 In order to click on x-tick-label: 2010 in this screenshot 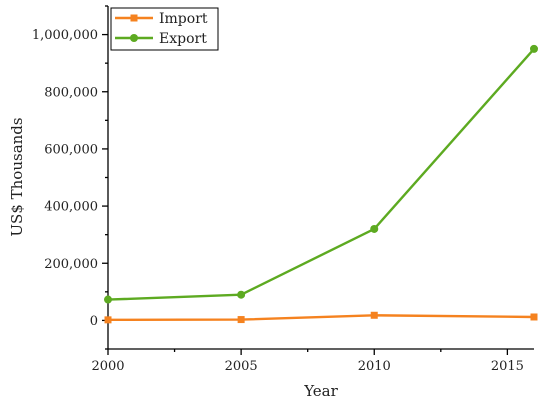, I will do `click(374, 366)`.